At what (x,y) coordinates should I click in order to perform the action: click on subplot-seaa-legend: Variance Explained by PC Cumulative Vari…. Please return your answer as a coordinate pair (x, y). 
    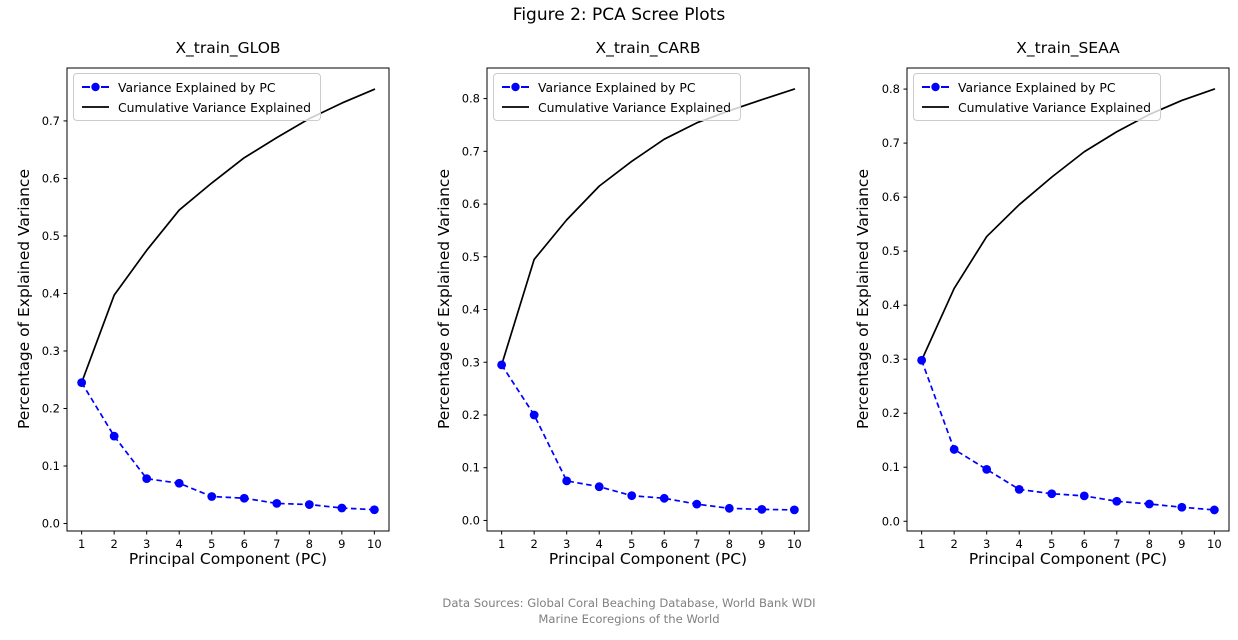
    Looking at the image, I should click on (1037, 97).